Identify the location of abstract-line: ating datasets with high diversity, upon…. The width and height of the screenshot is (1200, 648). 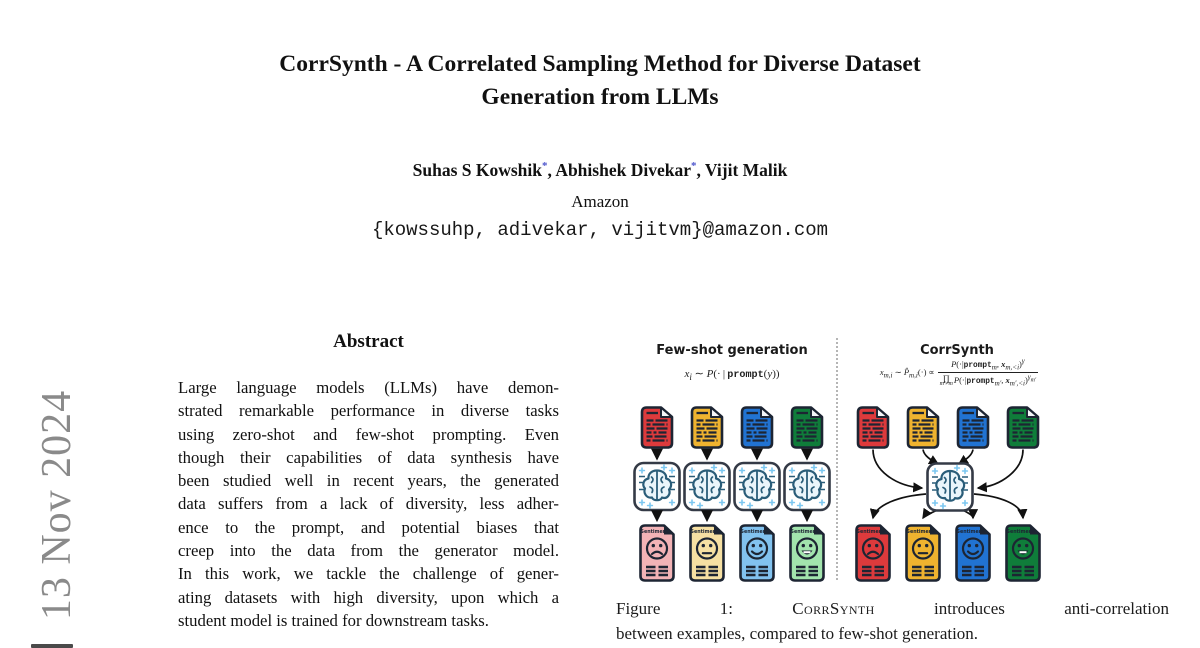
(368, 597).